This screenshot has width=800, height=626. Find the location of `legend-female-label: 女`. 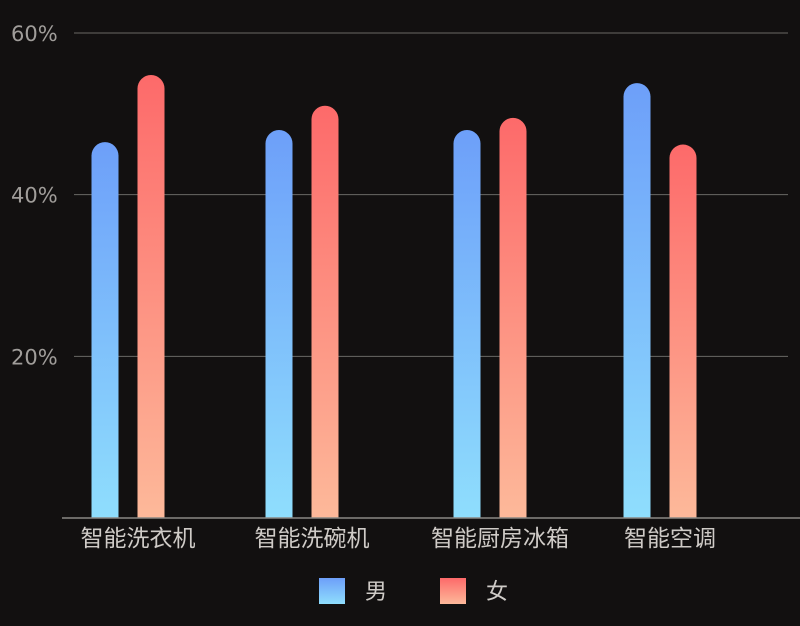

legend-female-label: 女 is located at coordinates (497, 592).